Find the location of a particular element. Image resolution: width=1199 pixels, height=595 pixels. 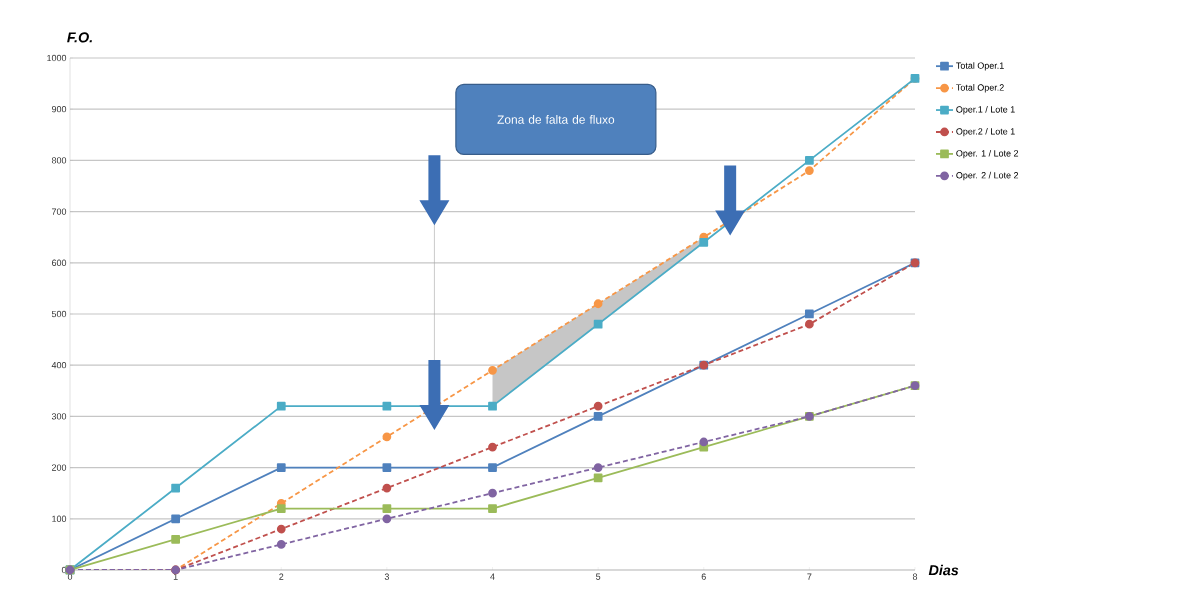

legend-label: Oper.1 / Lote 1 is located at coordinates (985, 110).